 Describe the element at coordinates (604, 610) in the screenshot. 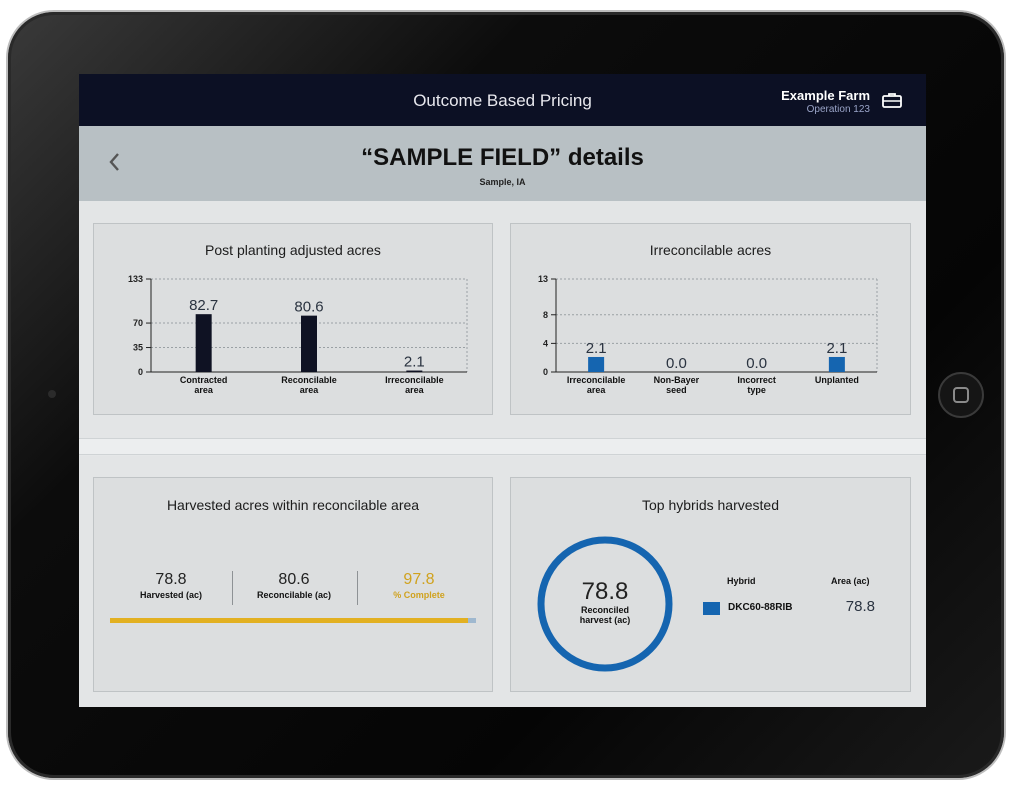

I see `donut-label-line1: Reconciled` at that location.